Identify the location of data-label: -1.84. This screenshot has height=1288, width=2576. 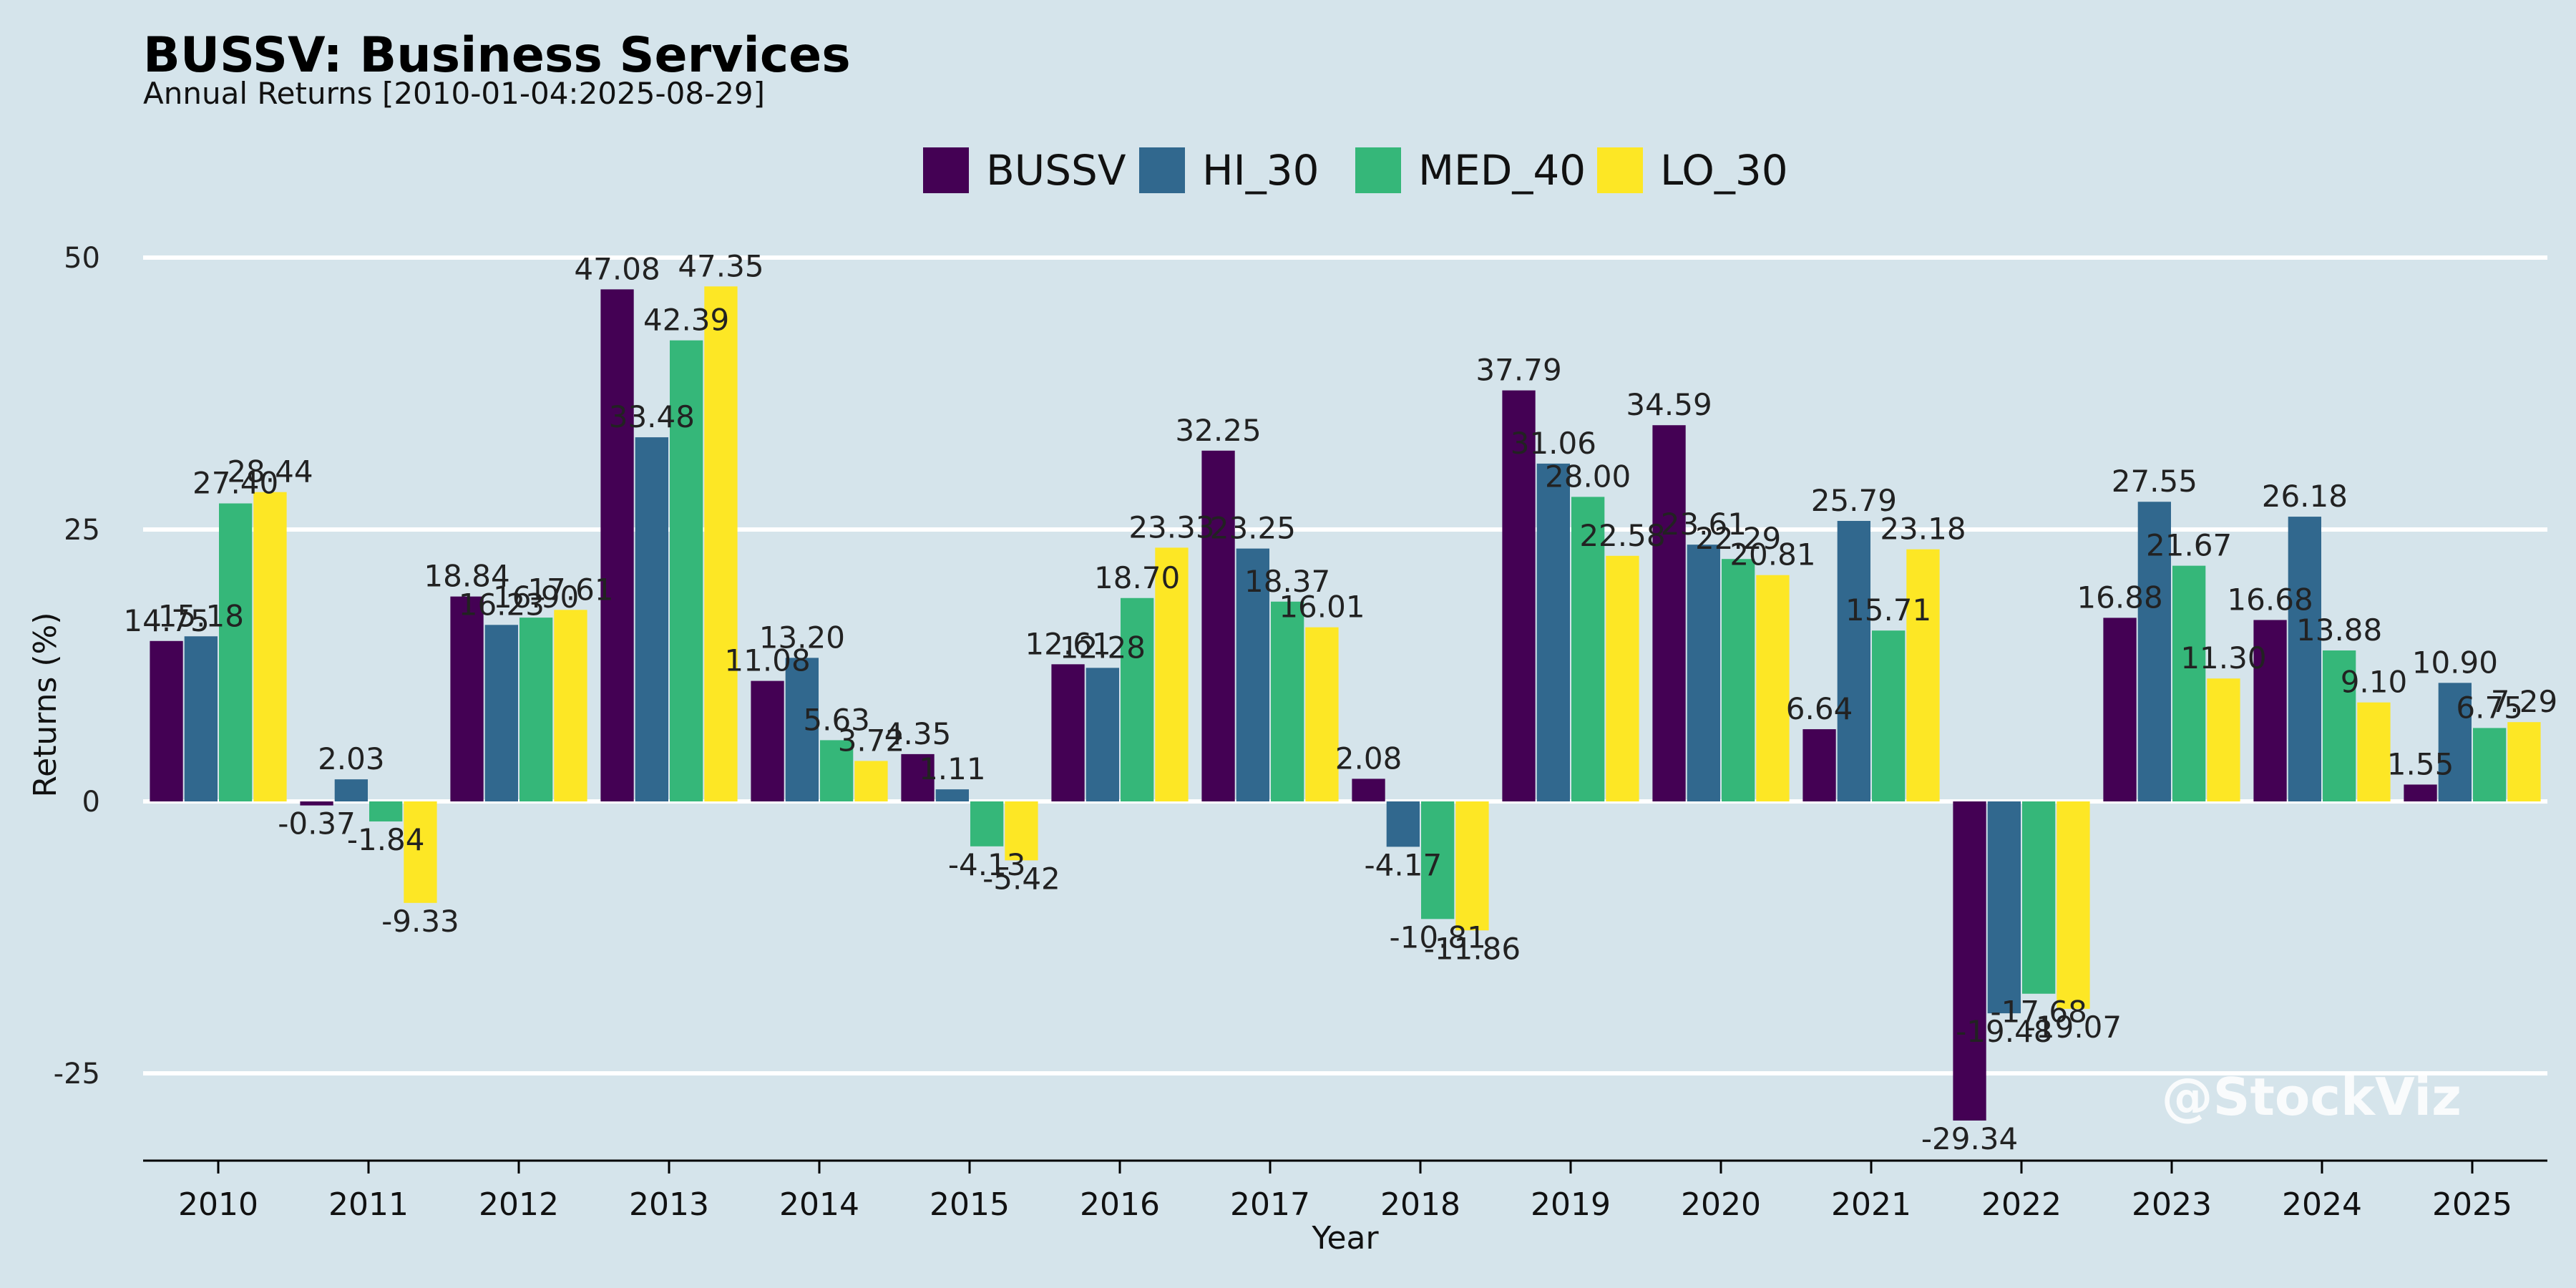
(386, 839).